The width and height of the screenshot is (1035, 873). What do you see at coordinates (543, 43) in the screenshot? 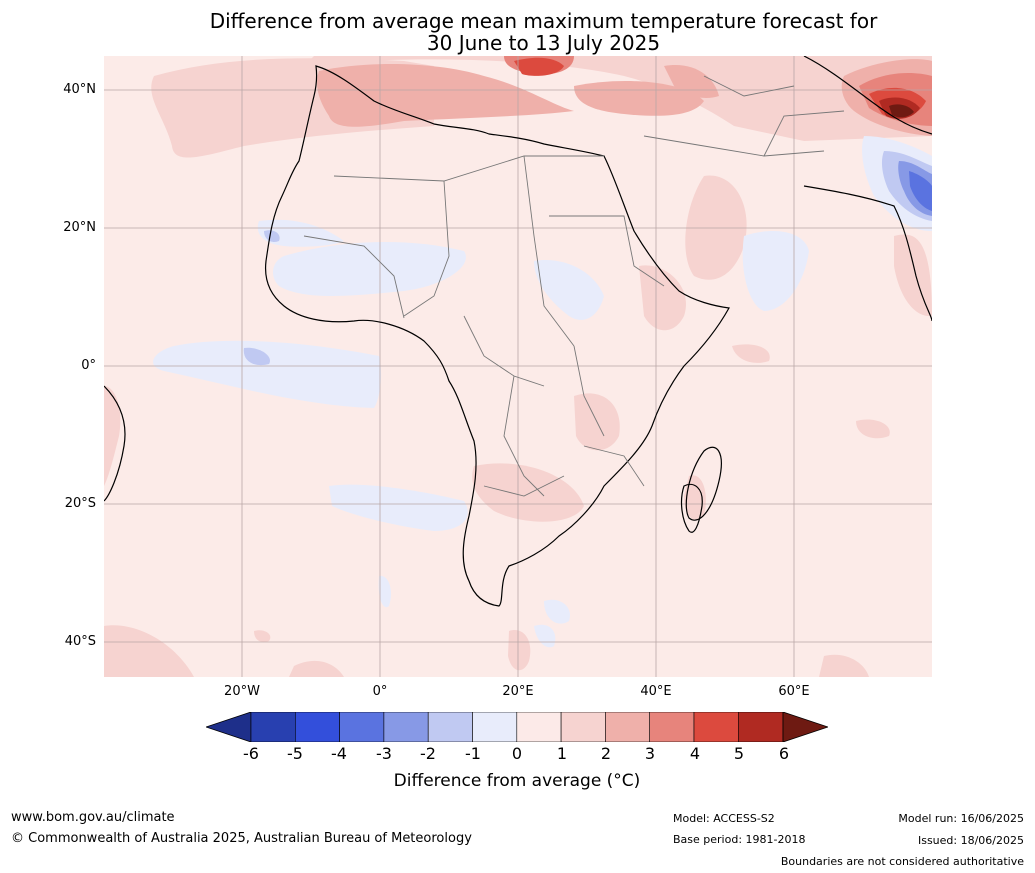
I see `title-line-2: 30 June to 13 July 2025` at bounding box center [543, 43].